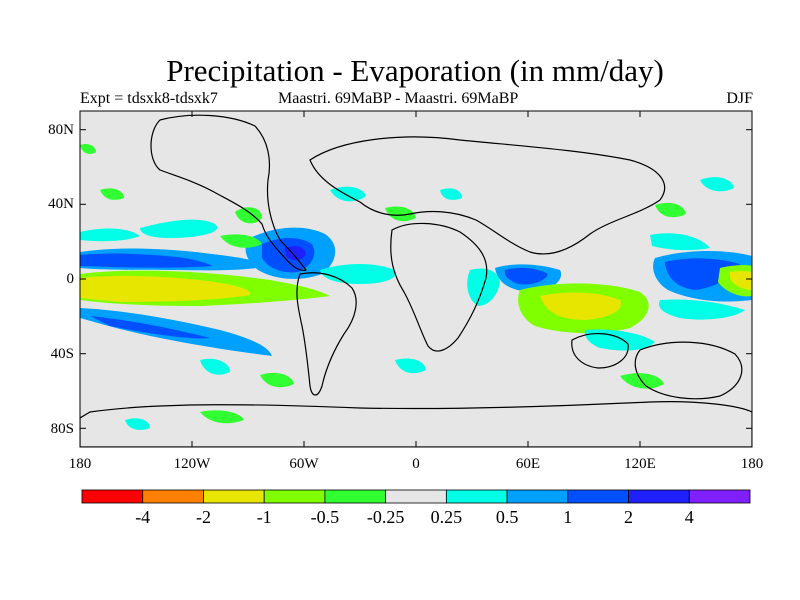  What do you see at coordinates (61, 204) in the screenshot?
I see `lat-tick-label: 40N` at bounding box center [61, 204].